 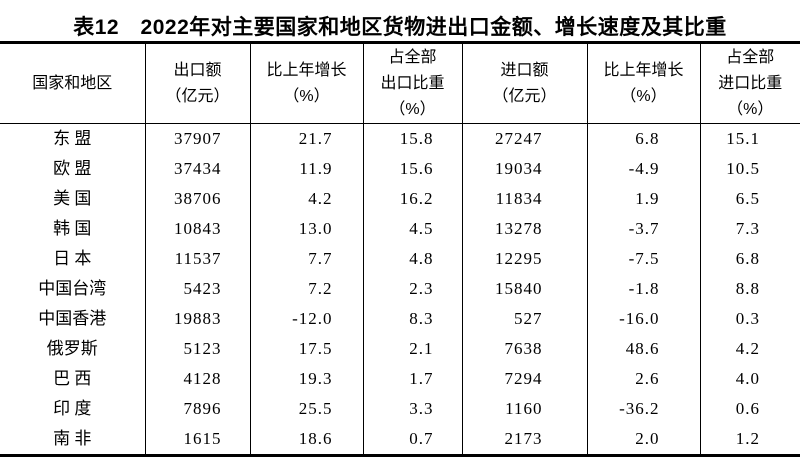 What do you see at coordinates (197, 83) in the screenshot?
I see `column-header-export-value: 出口额 （亿元）` at bounding box center [197, 83].